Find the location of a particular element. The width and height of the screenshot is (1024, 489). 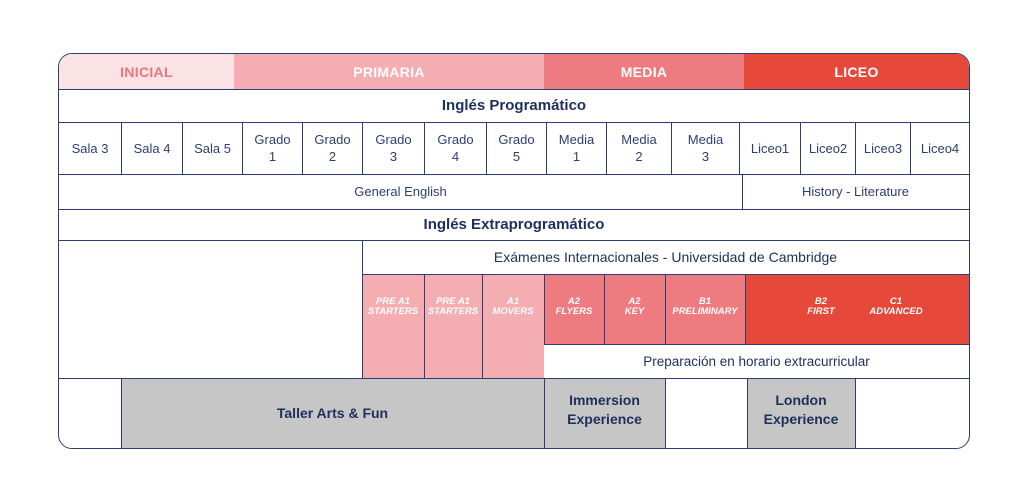

grade-cell: Liceo1 is located at coordinates (769, 148).